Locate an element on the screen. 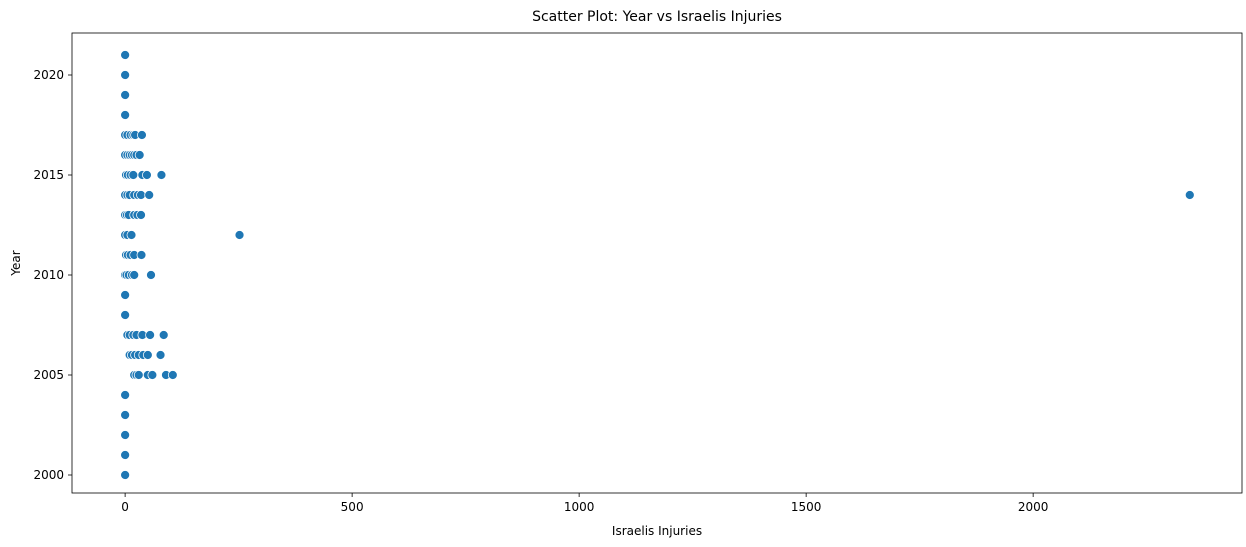 This screenshot has width=1246, height=547. y-axis-label: Year is located at coordinates (16, 263).